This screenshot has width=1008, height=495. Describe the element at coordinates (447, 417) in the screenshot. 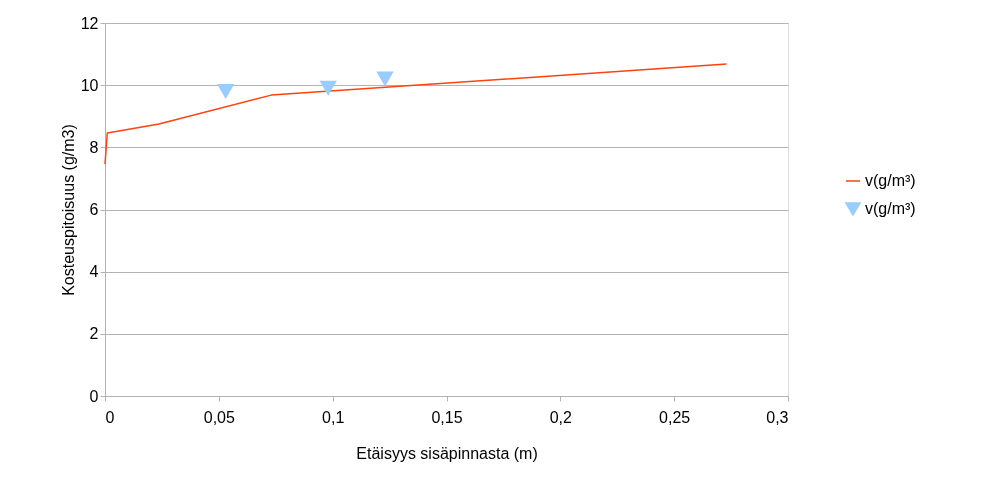

I see `x-tick-label: 0,15` at that location.